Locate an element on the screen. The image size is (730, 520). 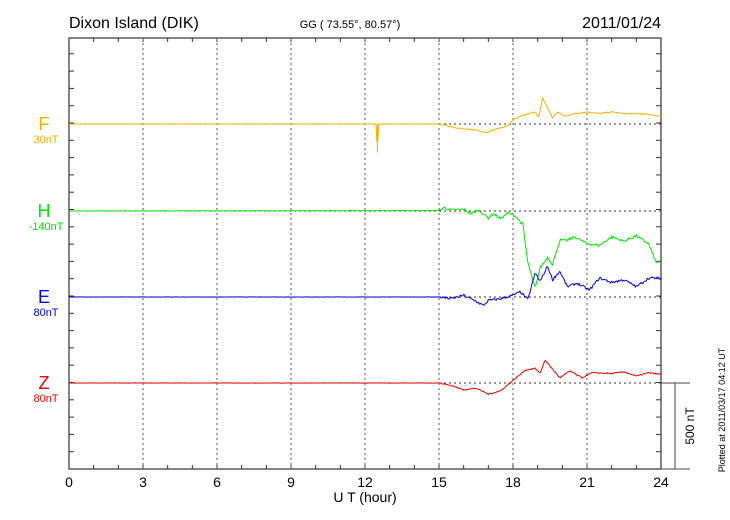
x-tick-label: 12 is located at coordinates (365, 482).